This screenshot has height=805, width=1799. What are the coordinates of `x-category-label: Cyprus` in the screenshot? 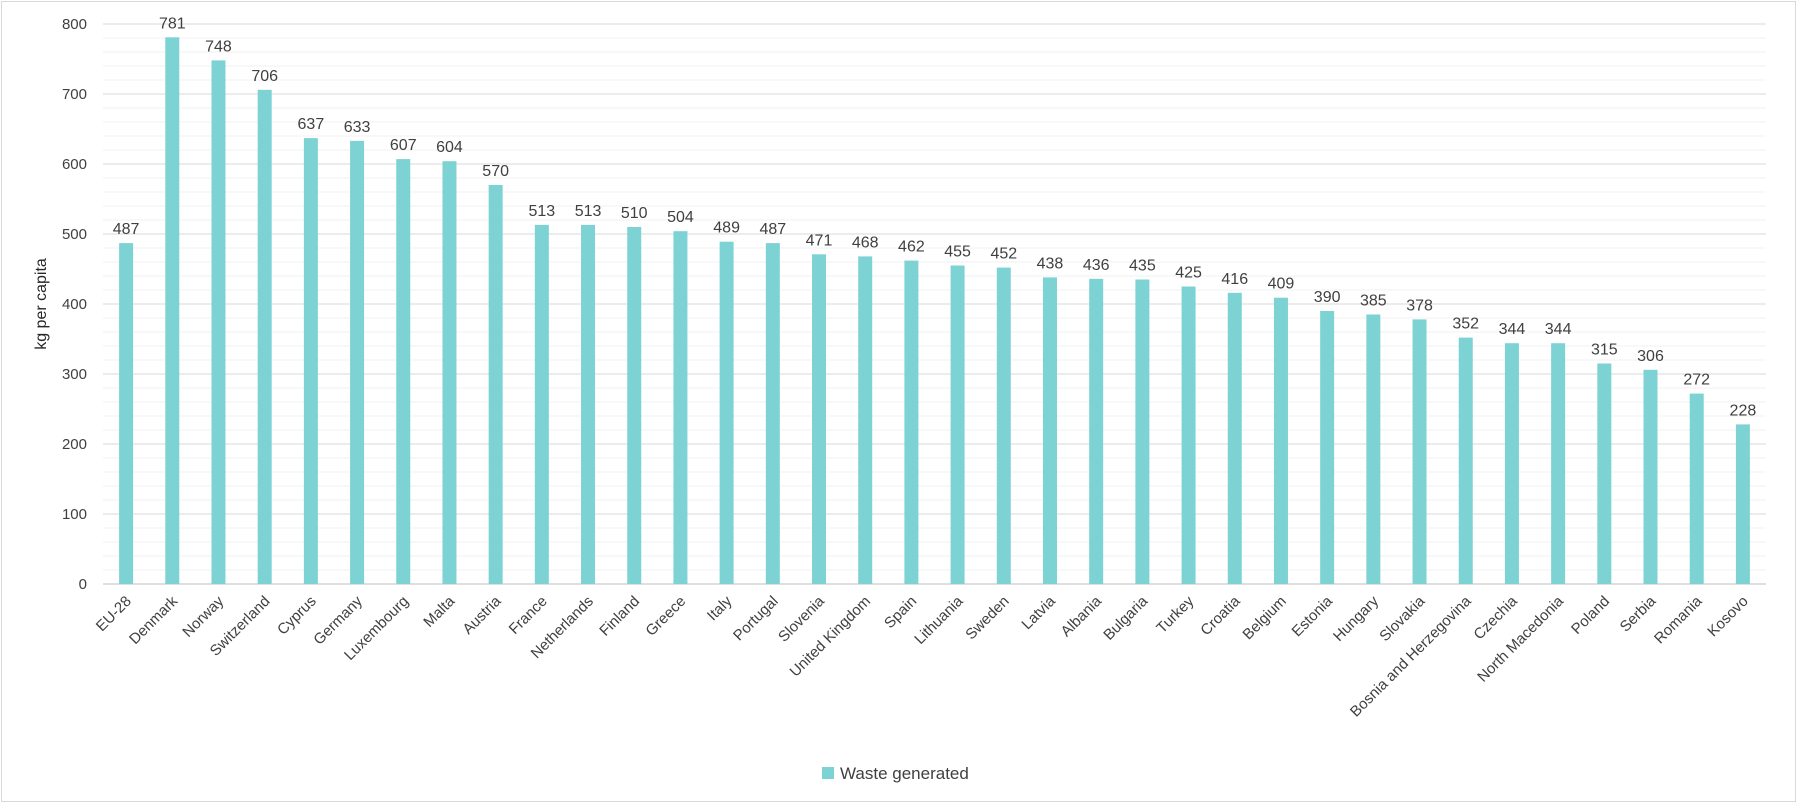 It's located at (297, 616).